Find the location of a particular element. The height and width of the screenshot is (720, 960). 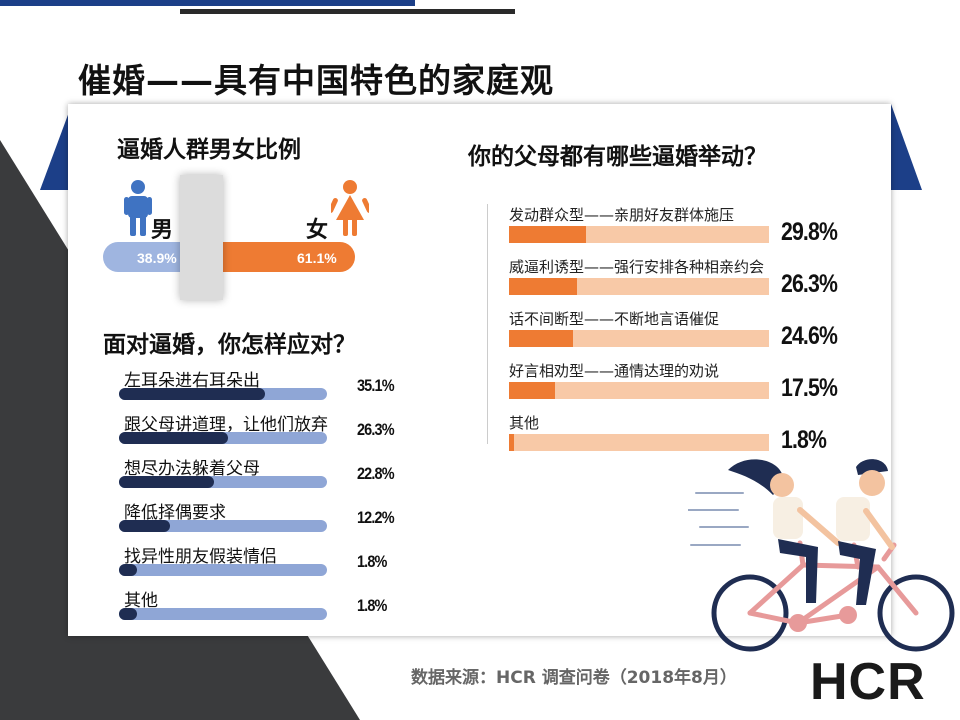

female-pct-label: 61.1% is located at coordinates (317, 258).